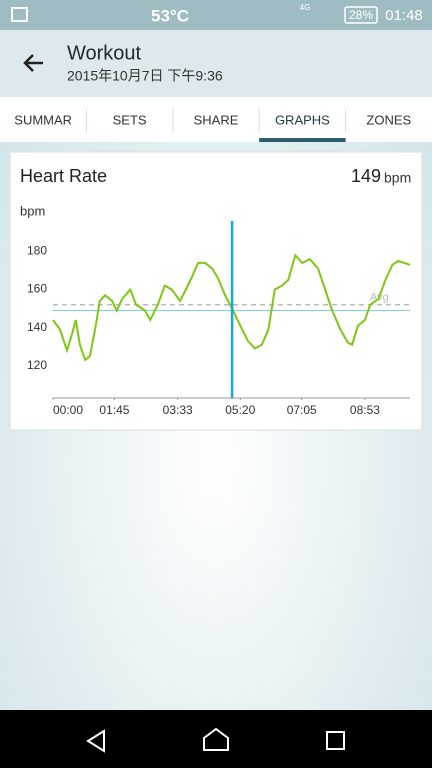  What do you see at coordinates (95, 741) in the screenshot?
I see `nav-back` at bounding box center [95, 741].